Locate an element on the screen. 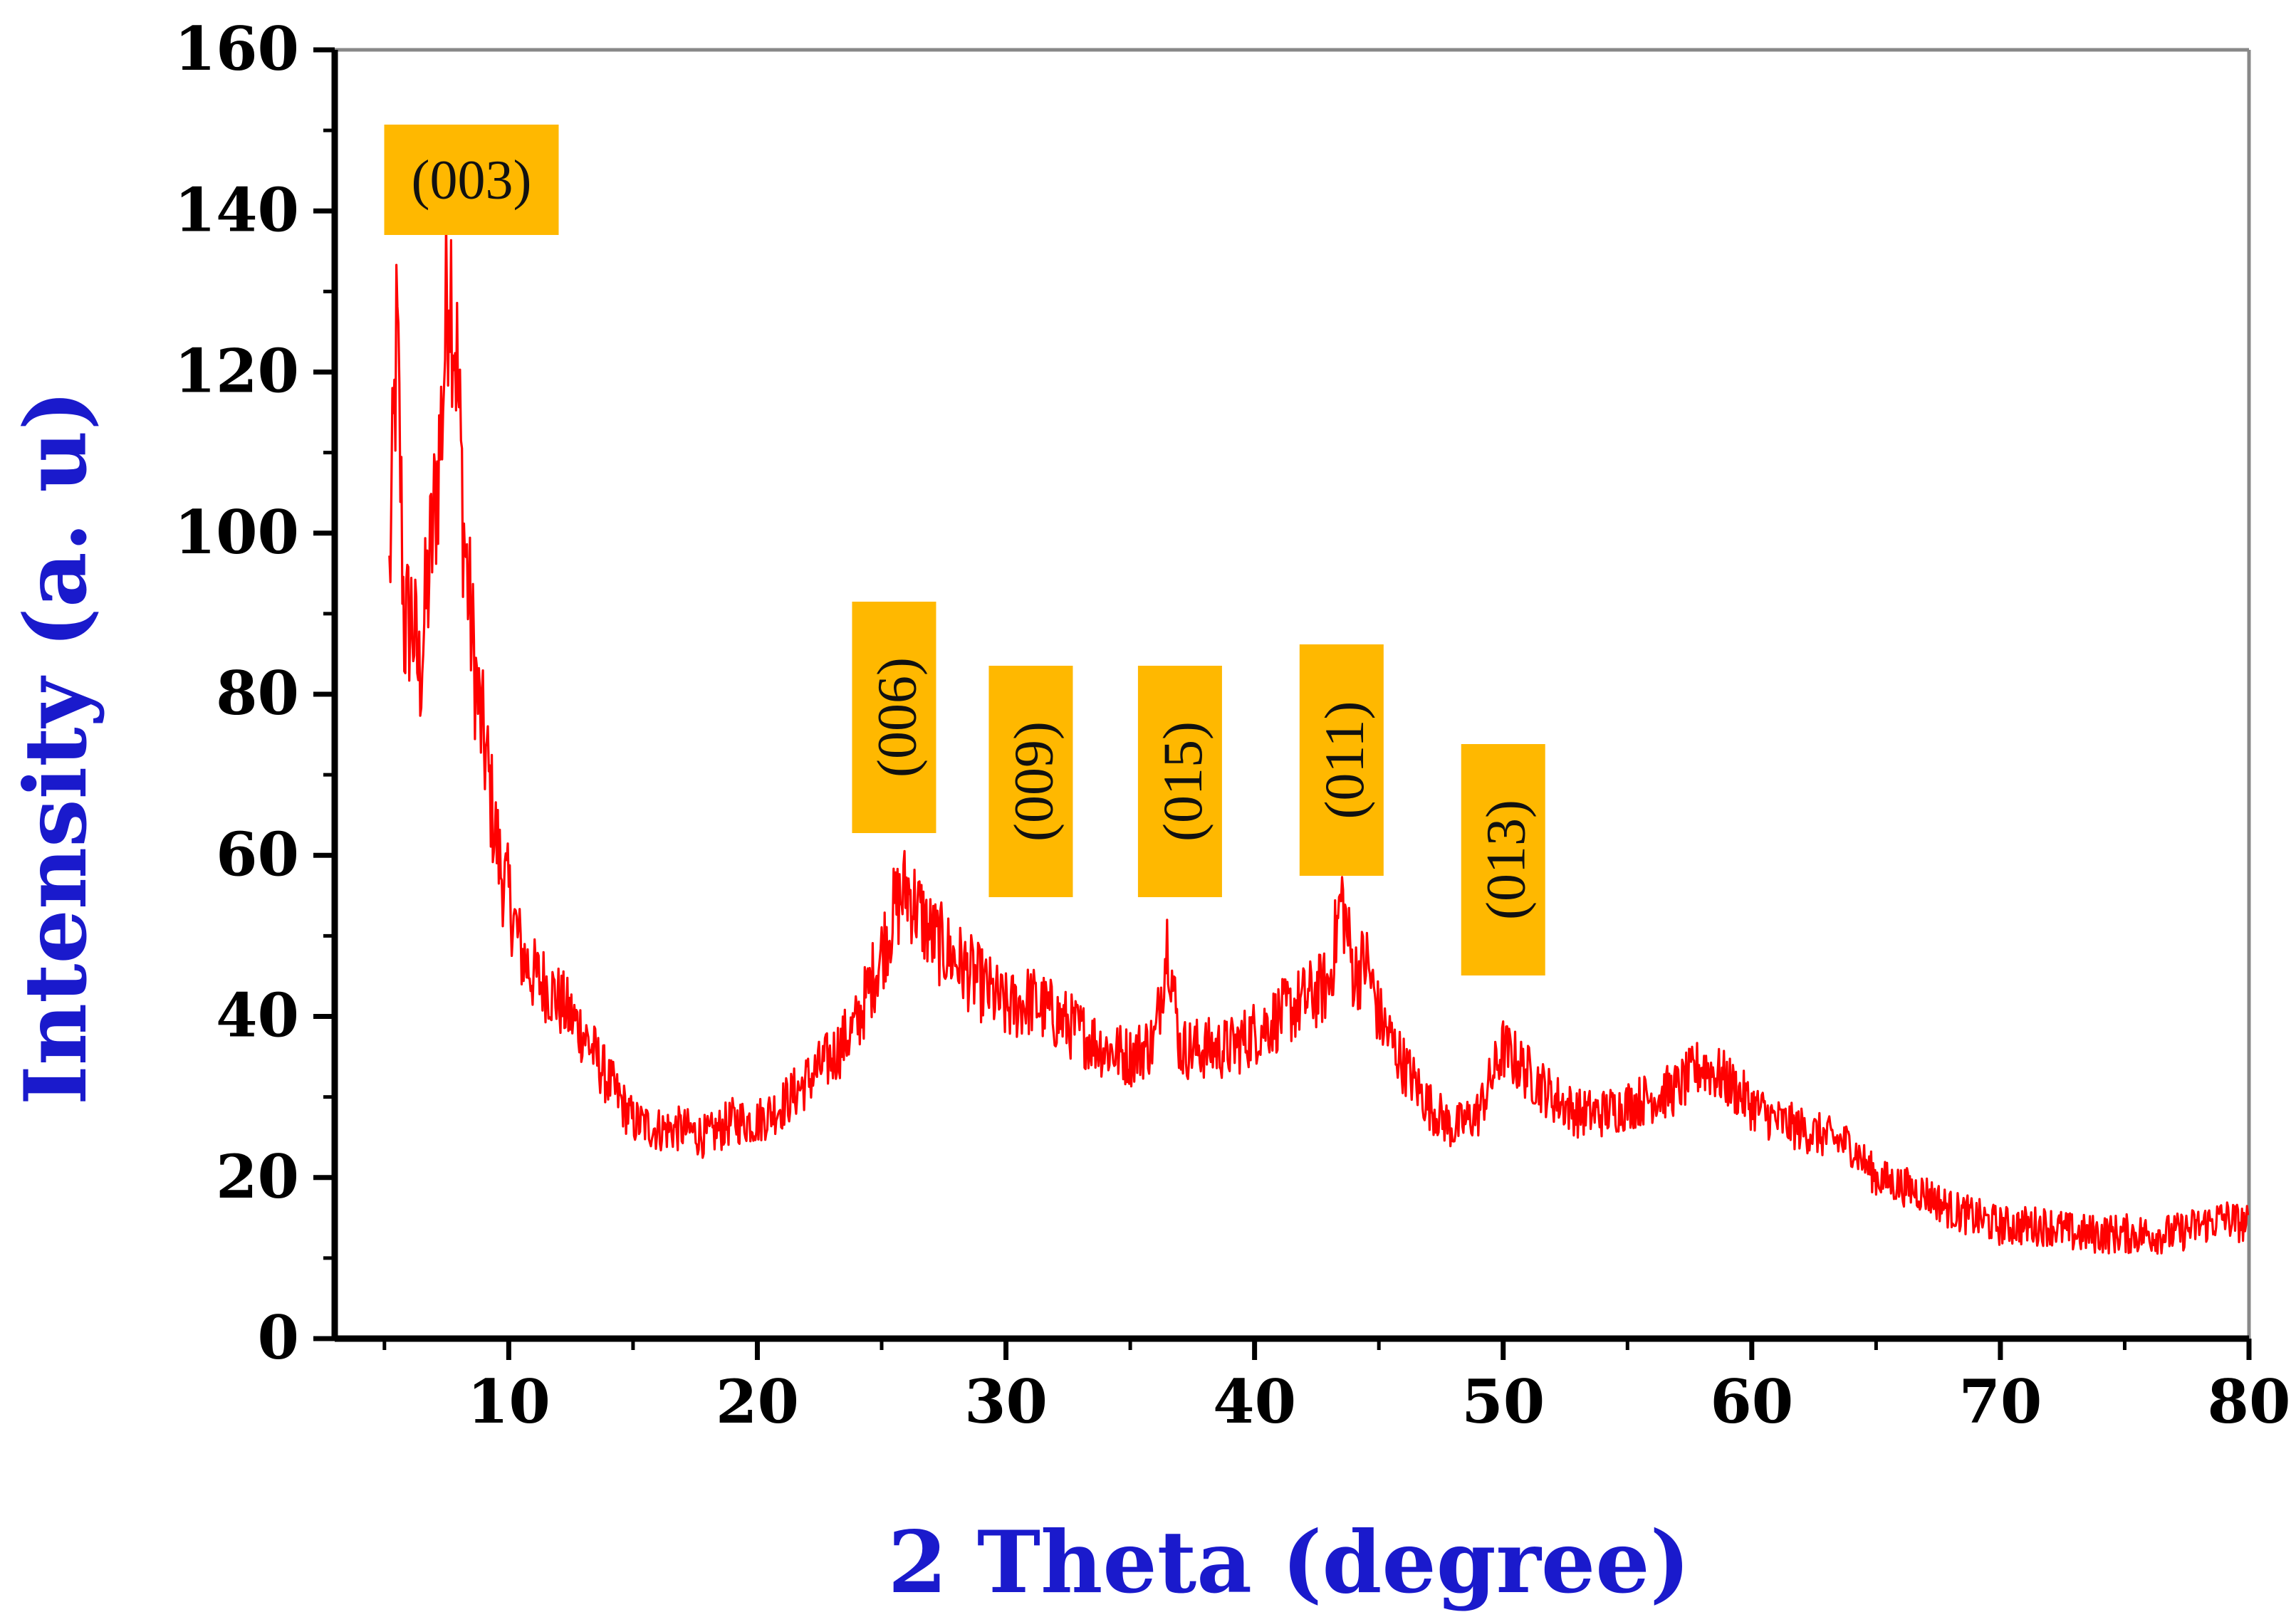  peak-label-text: (006) is located at coordinates (896, 718).